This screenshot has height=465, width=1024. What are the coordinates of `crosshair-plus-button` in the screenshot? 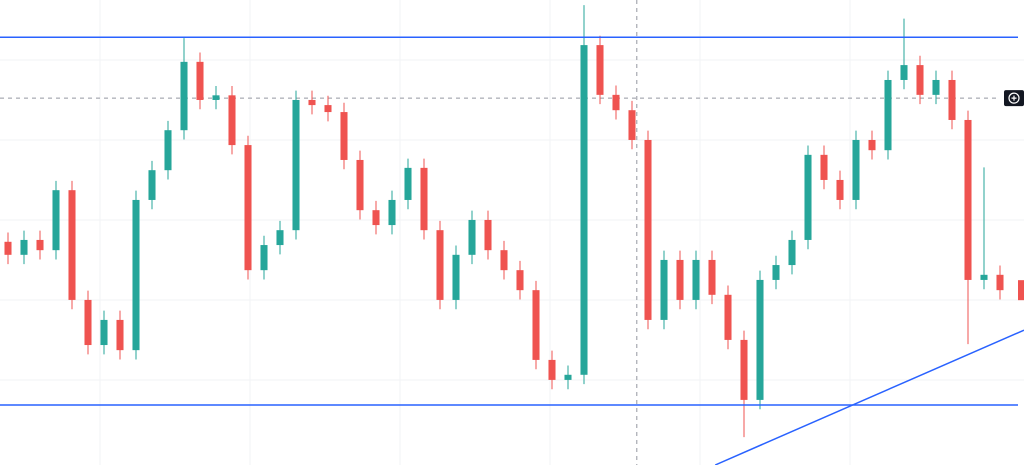 It's located at (1014, 98).